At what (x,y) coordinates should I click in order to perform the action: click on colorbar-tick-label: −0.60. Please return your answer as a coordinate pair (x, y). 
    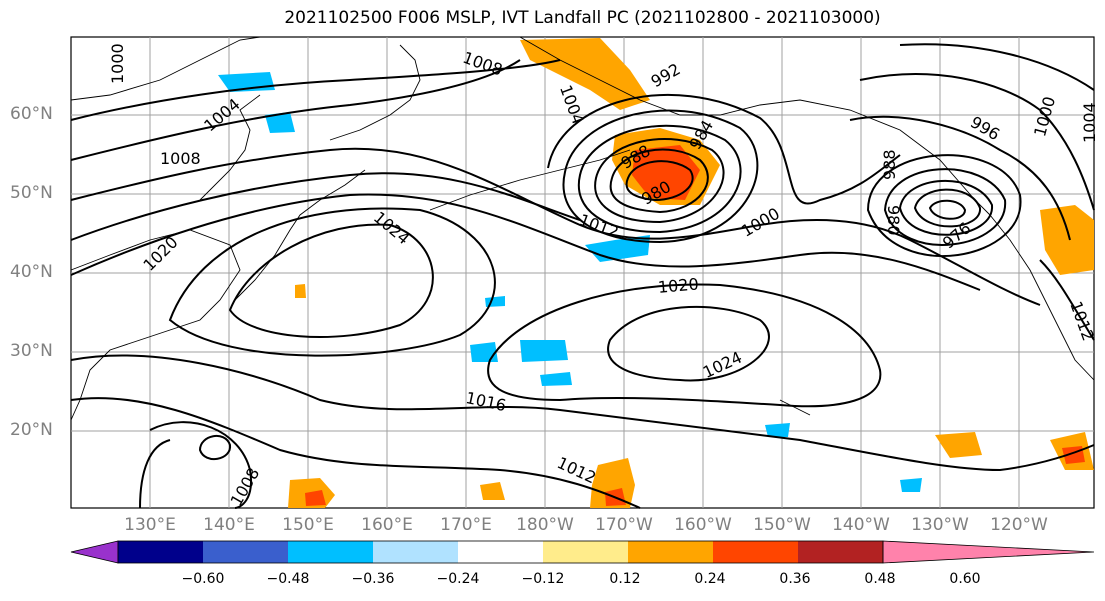
    Looking at the image, I should click on (203, 579).